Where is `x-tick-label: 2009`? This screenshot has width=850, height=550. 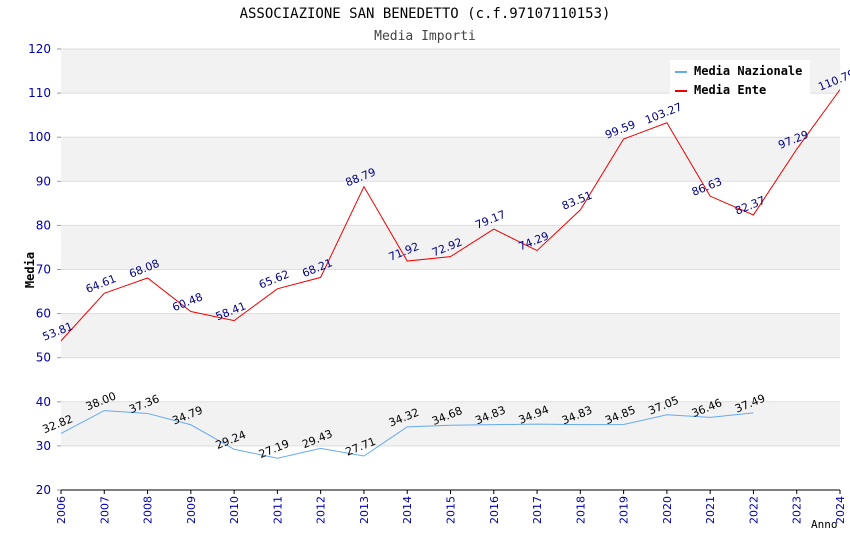 x-tick-label: 2009 is located at coordinates (191, 510).